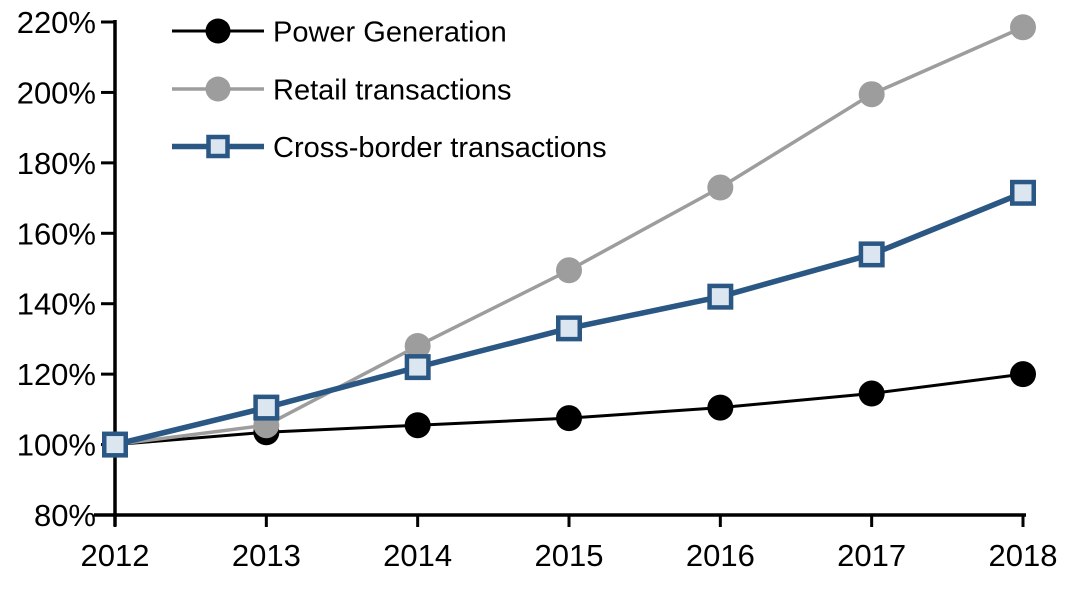 This screenshot has height=590, width=1076. I want to click on y-tick-label: 200%, so click(56, 92).